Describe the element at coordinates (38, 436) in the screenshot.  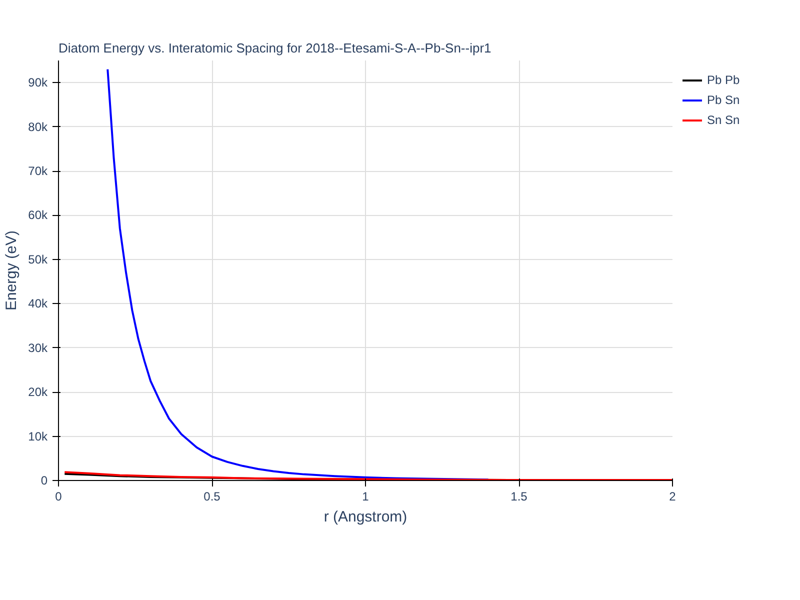
I see `y-tick-label: 10k` at that location.